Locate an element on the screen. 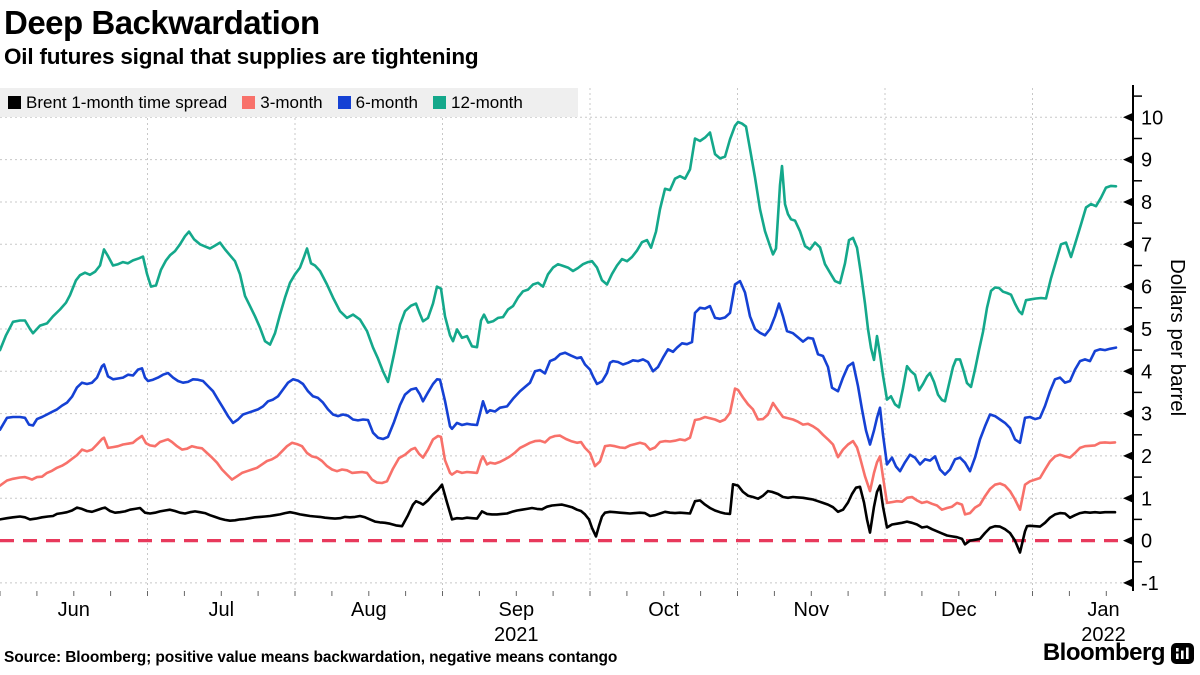 Image resolution: width=1200 pixels, height=675 pixels. bloomberg-brand: Bloomberg is located at coordinates (1118, 653).